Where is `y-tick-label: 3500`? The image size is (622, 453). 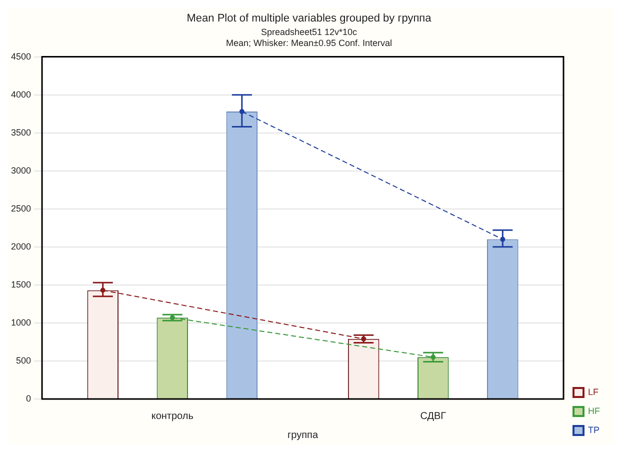
y-tick-label: 3500 is located at coordinates (21, 132).